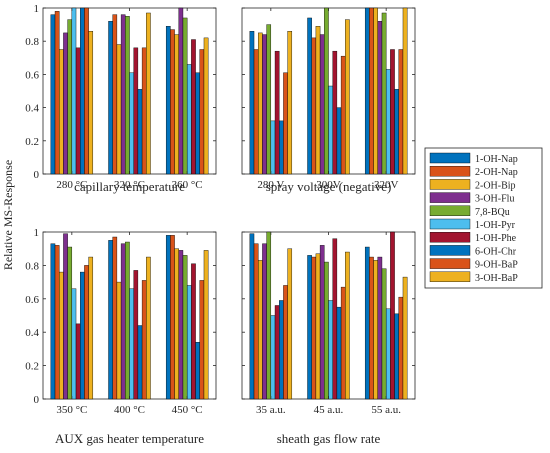  I want to click on x-tick-label: 280 °C, so click(71, 185).